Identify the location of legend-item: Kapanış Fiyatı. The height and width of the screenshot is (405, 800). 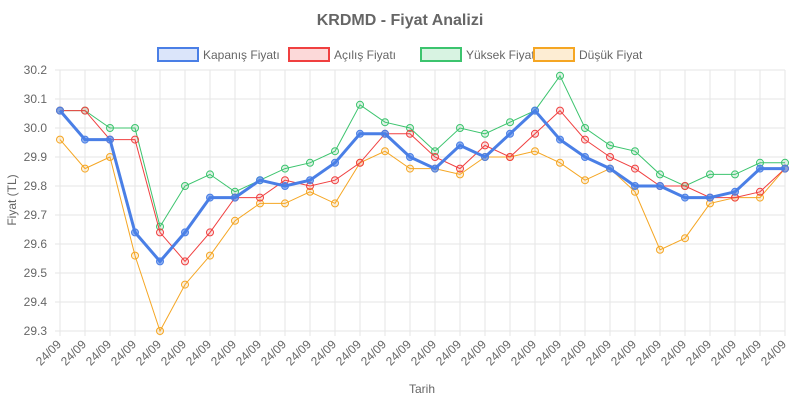
(218, 54).